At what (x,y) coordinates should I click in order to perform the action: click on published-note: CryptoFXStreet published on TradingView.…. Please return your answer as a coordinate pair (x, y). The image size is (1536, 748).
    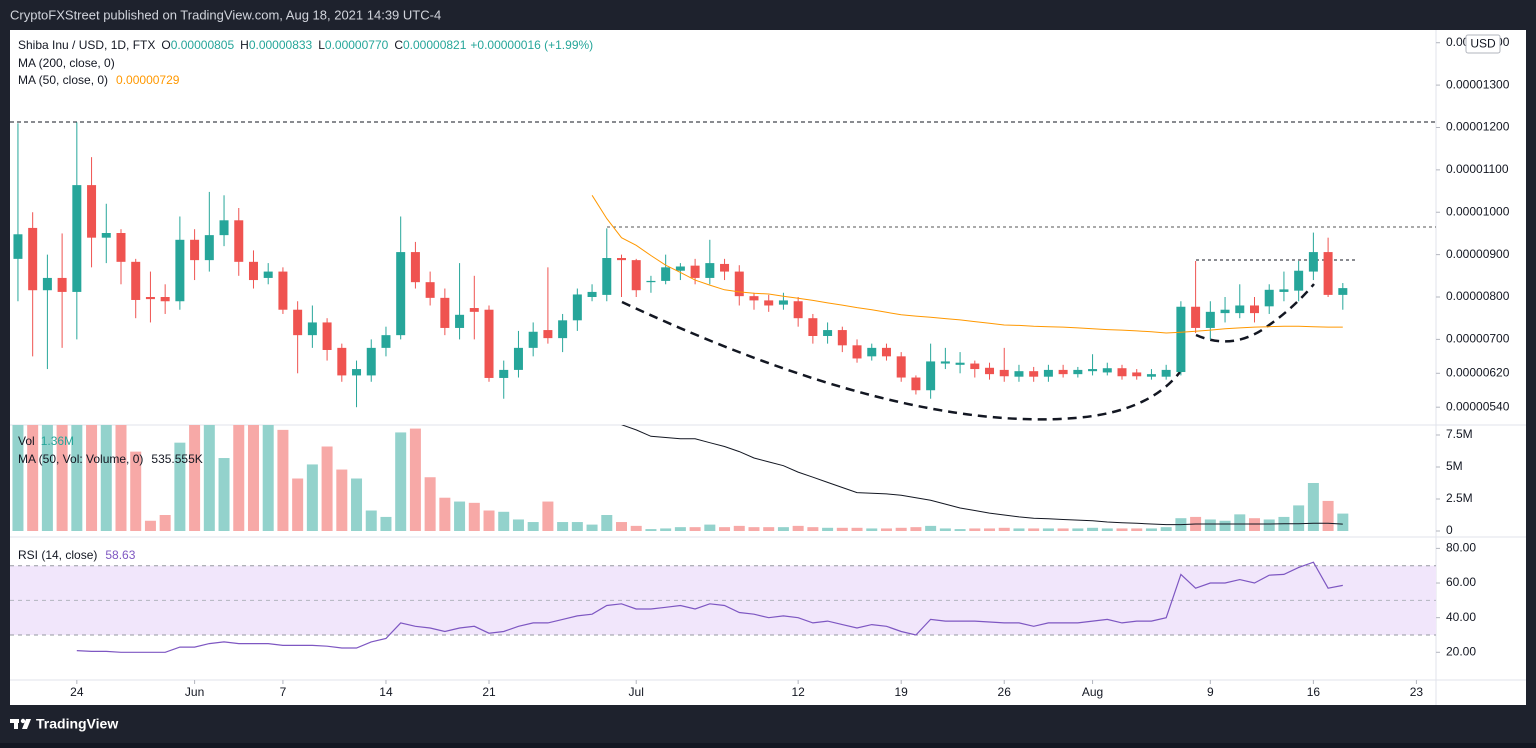
    Looking at the image, I should click on (225, 14).